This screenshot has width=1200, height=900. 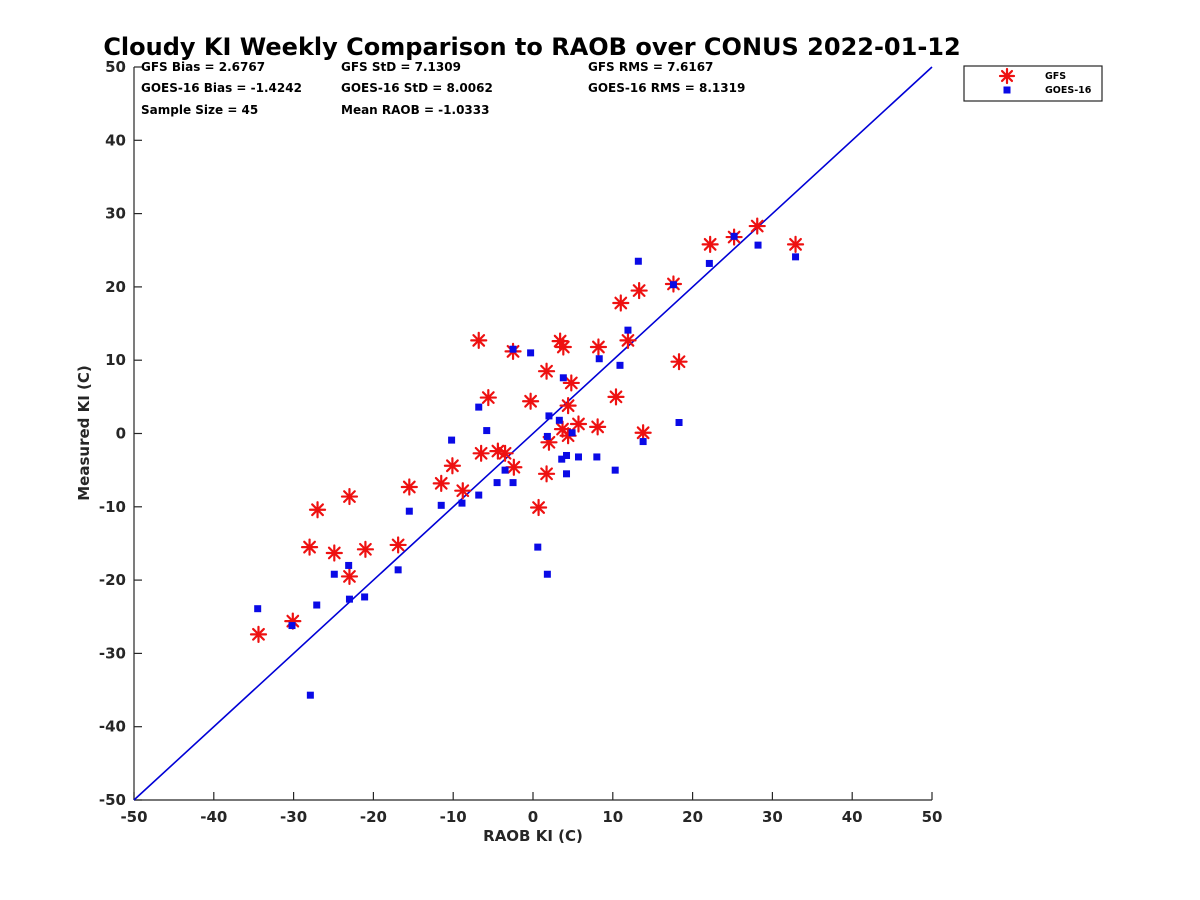 I want to click on x-tick-label: 50, so click(x=932, y=817).